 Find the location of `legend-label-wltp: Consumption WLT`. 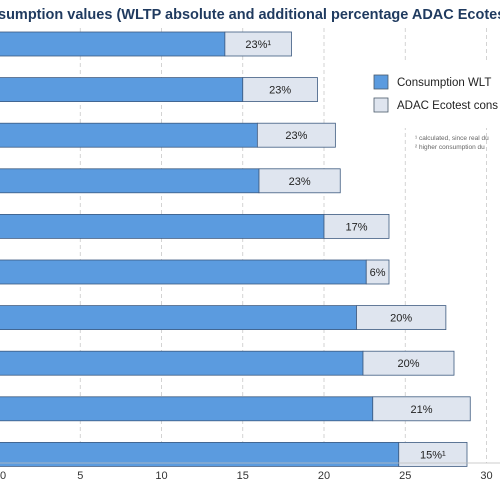

legend-label-wltp: Consumption WLT is located at coordinates (444, 83).